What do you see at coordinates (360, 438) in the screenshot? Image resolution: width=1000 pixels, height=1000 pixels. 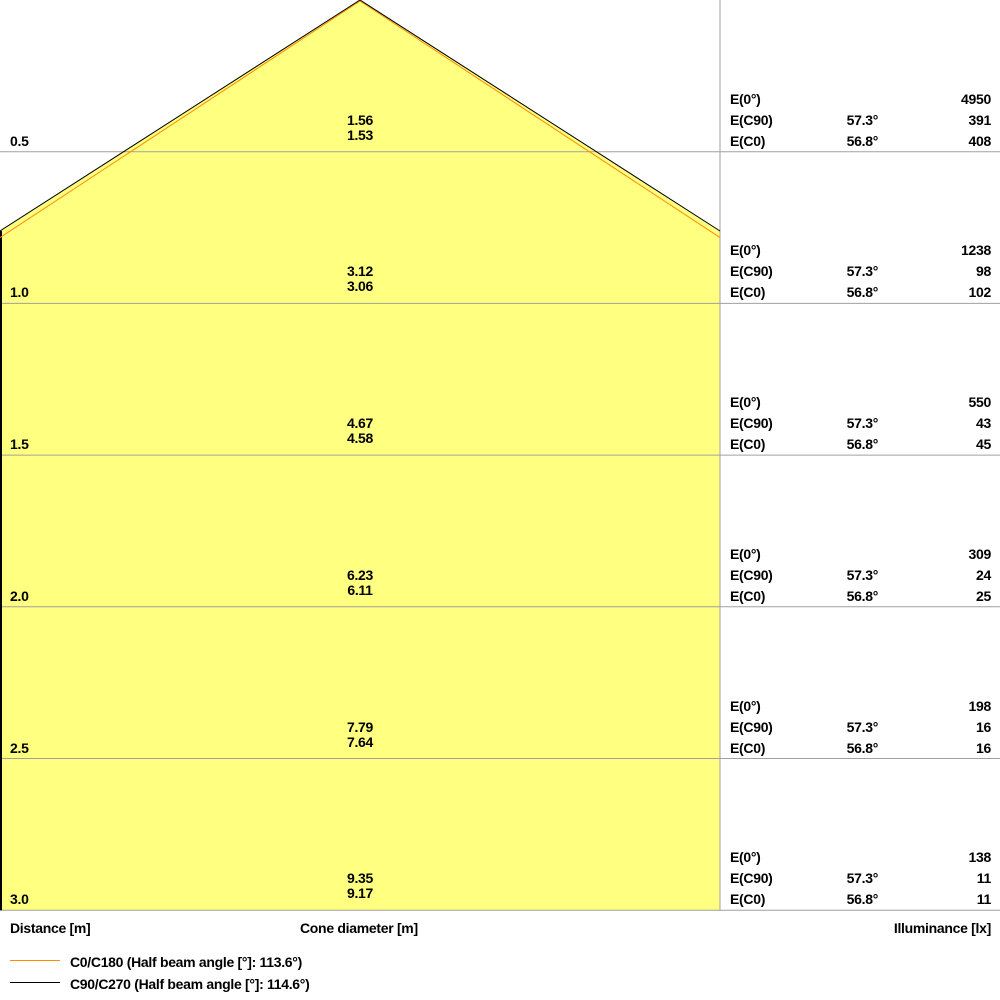 I see `cone-diameter-c0: 4.58` at bounding box center [360, 438].